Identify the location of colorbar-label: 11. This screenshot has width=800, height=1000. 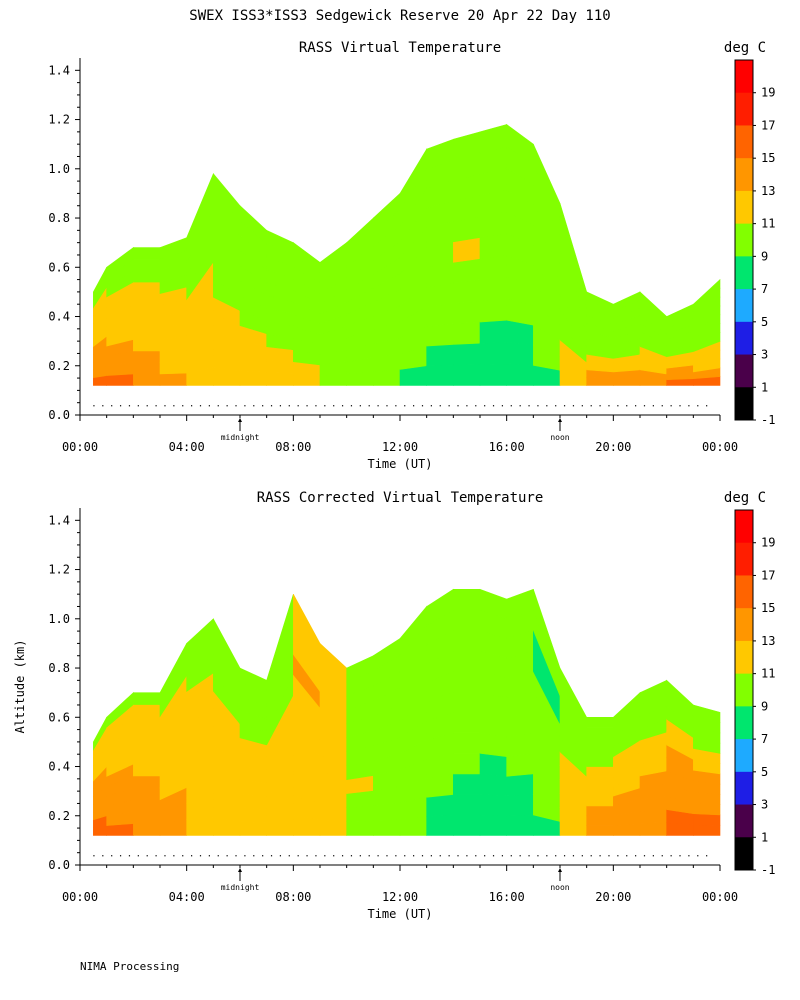
(768, 674).